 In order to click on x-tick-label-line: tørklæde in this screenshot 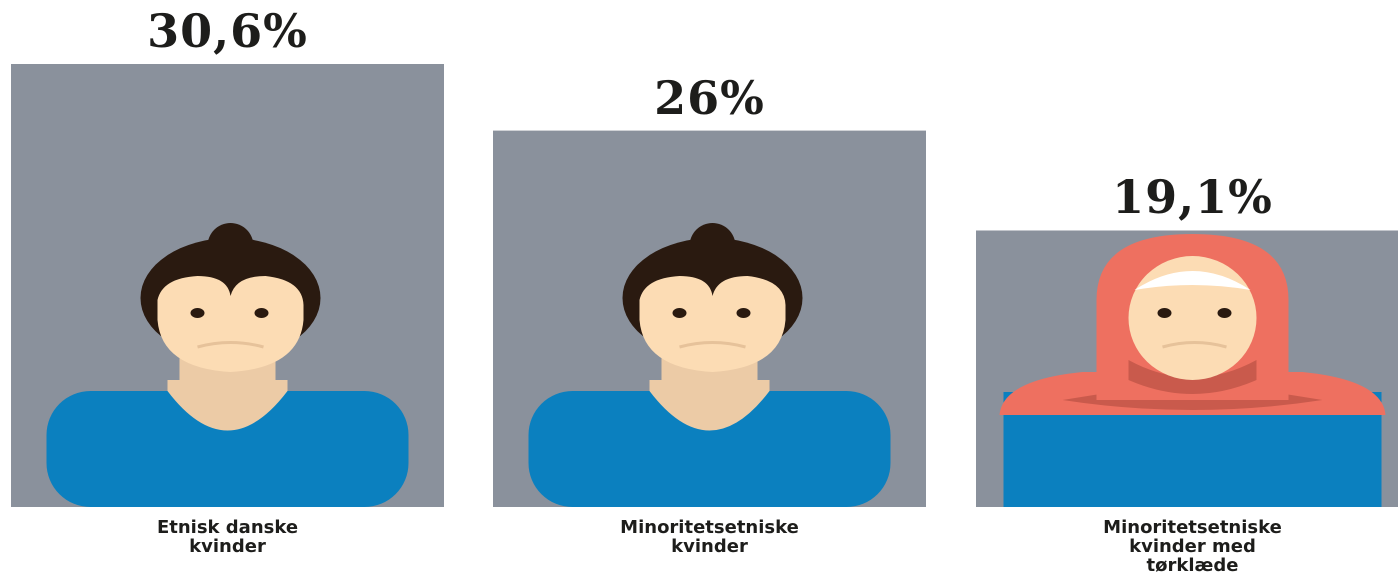, I will do `click(1192, 565)`.